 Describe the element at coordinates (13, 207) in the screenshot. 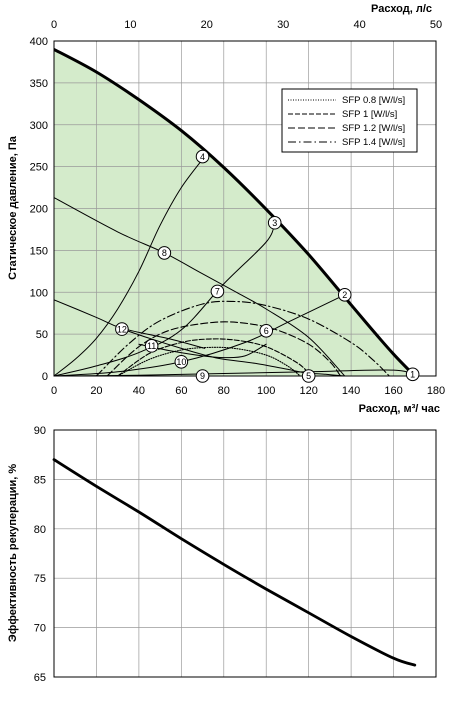

I see `top-y-axis-label: Статическое давление, Па` at that location.